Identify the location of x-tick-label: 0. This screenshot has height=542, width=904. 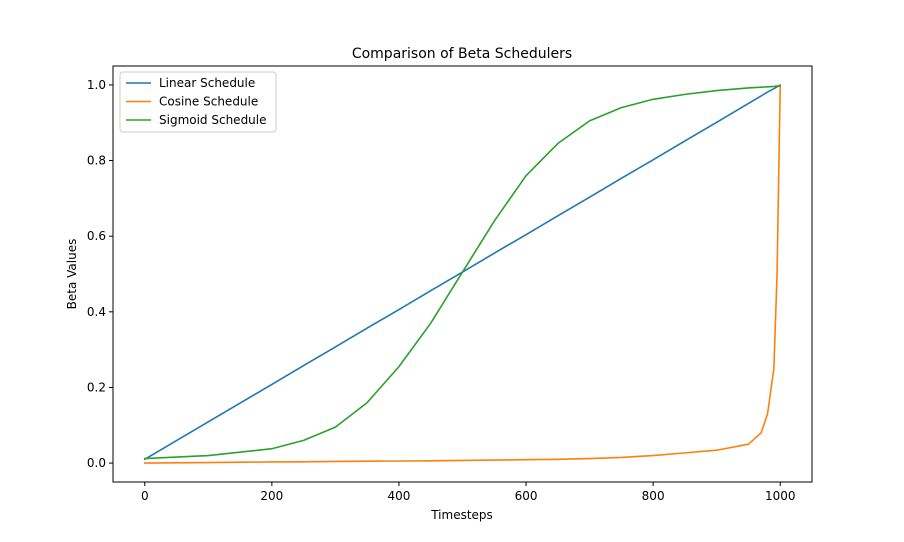
(145, 496).